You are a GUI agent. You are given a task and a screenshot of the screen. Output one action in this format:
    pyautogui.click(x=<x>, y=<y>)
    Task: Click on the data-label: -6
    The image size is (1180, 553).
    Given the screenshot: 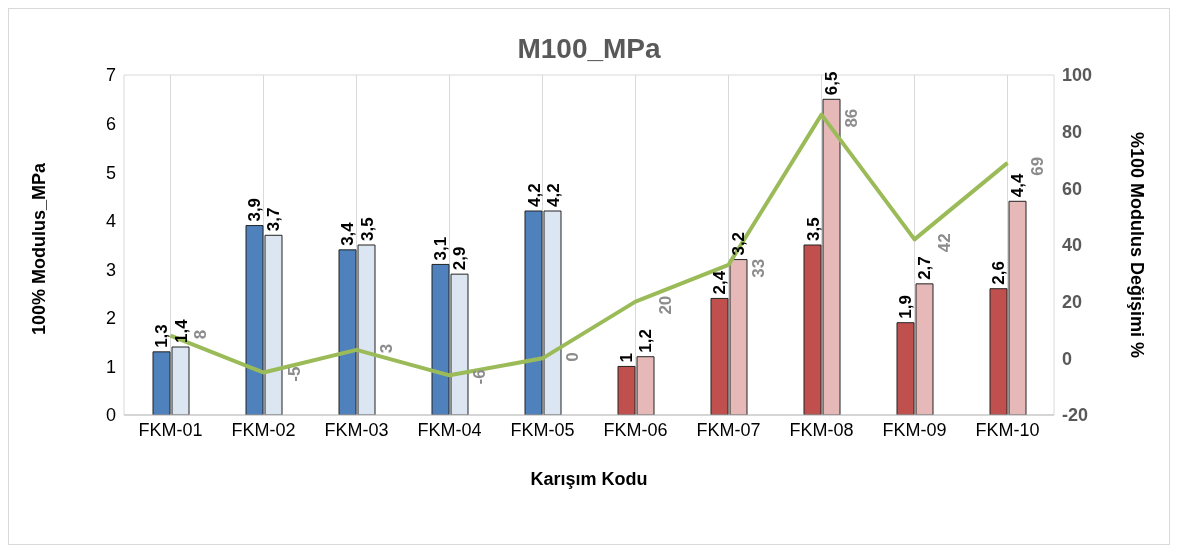 What is the action you would take?
    pyautogui.click(x=480, y=377)
    